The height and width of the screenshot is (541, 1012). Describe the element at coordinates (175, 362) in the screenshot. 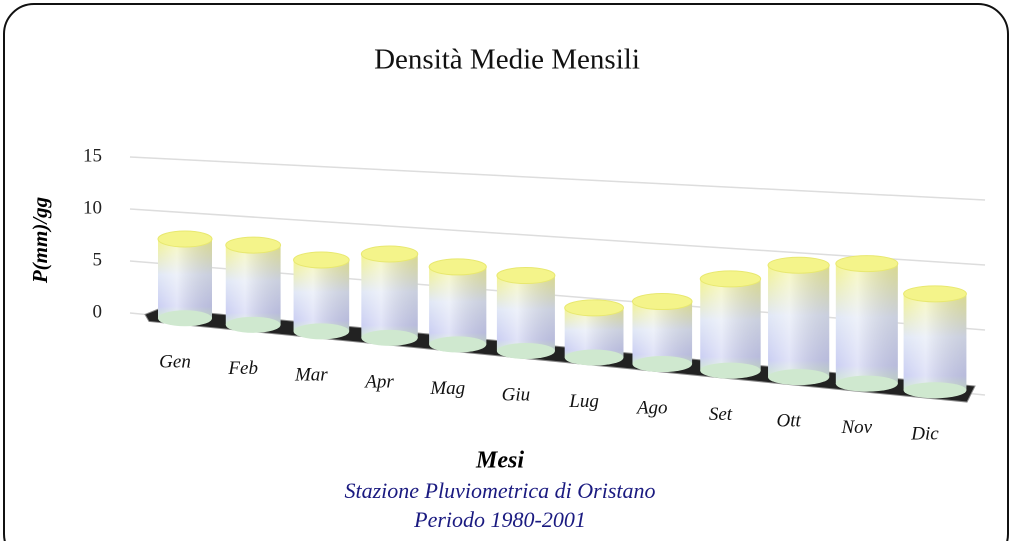

I see `x-tick-label: Gen` at that location.